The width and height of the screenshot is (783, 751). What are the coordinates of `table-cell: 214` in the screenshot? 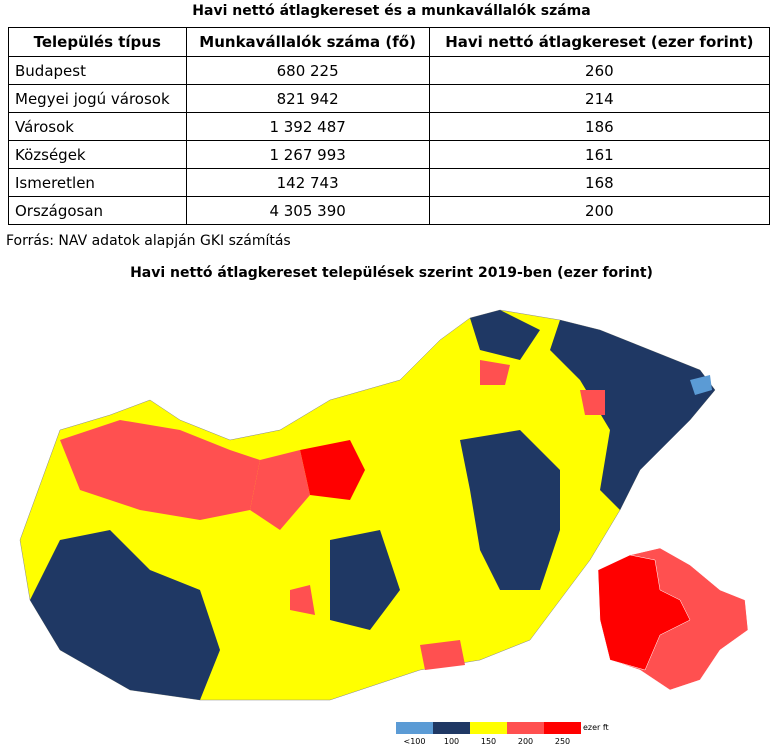 It's located at (599, 98).